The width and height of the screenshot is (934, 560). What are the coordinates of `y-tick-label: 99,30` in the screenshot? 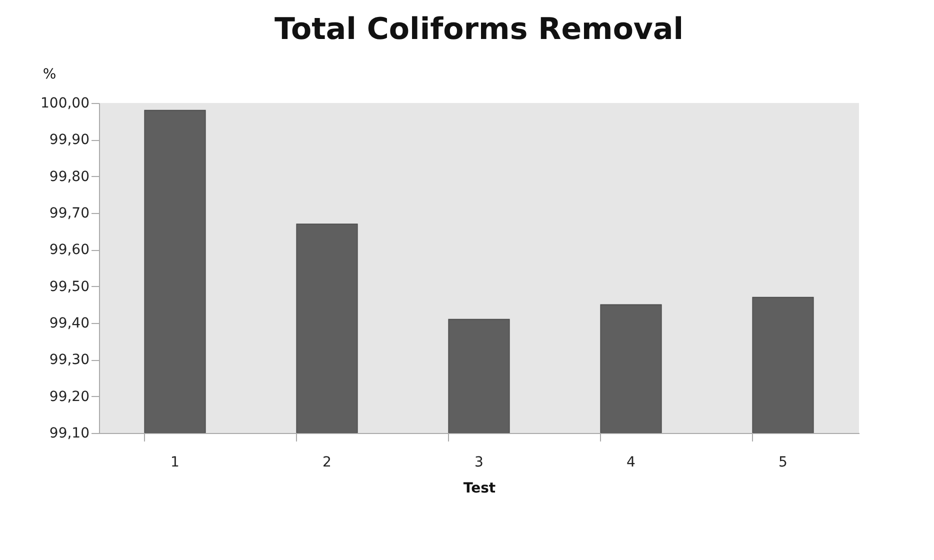 It's located at (69, 360).